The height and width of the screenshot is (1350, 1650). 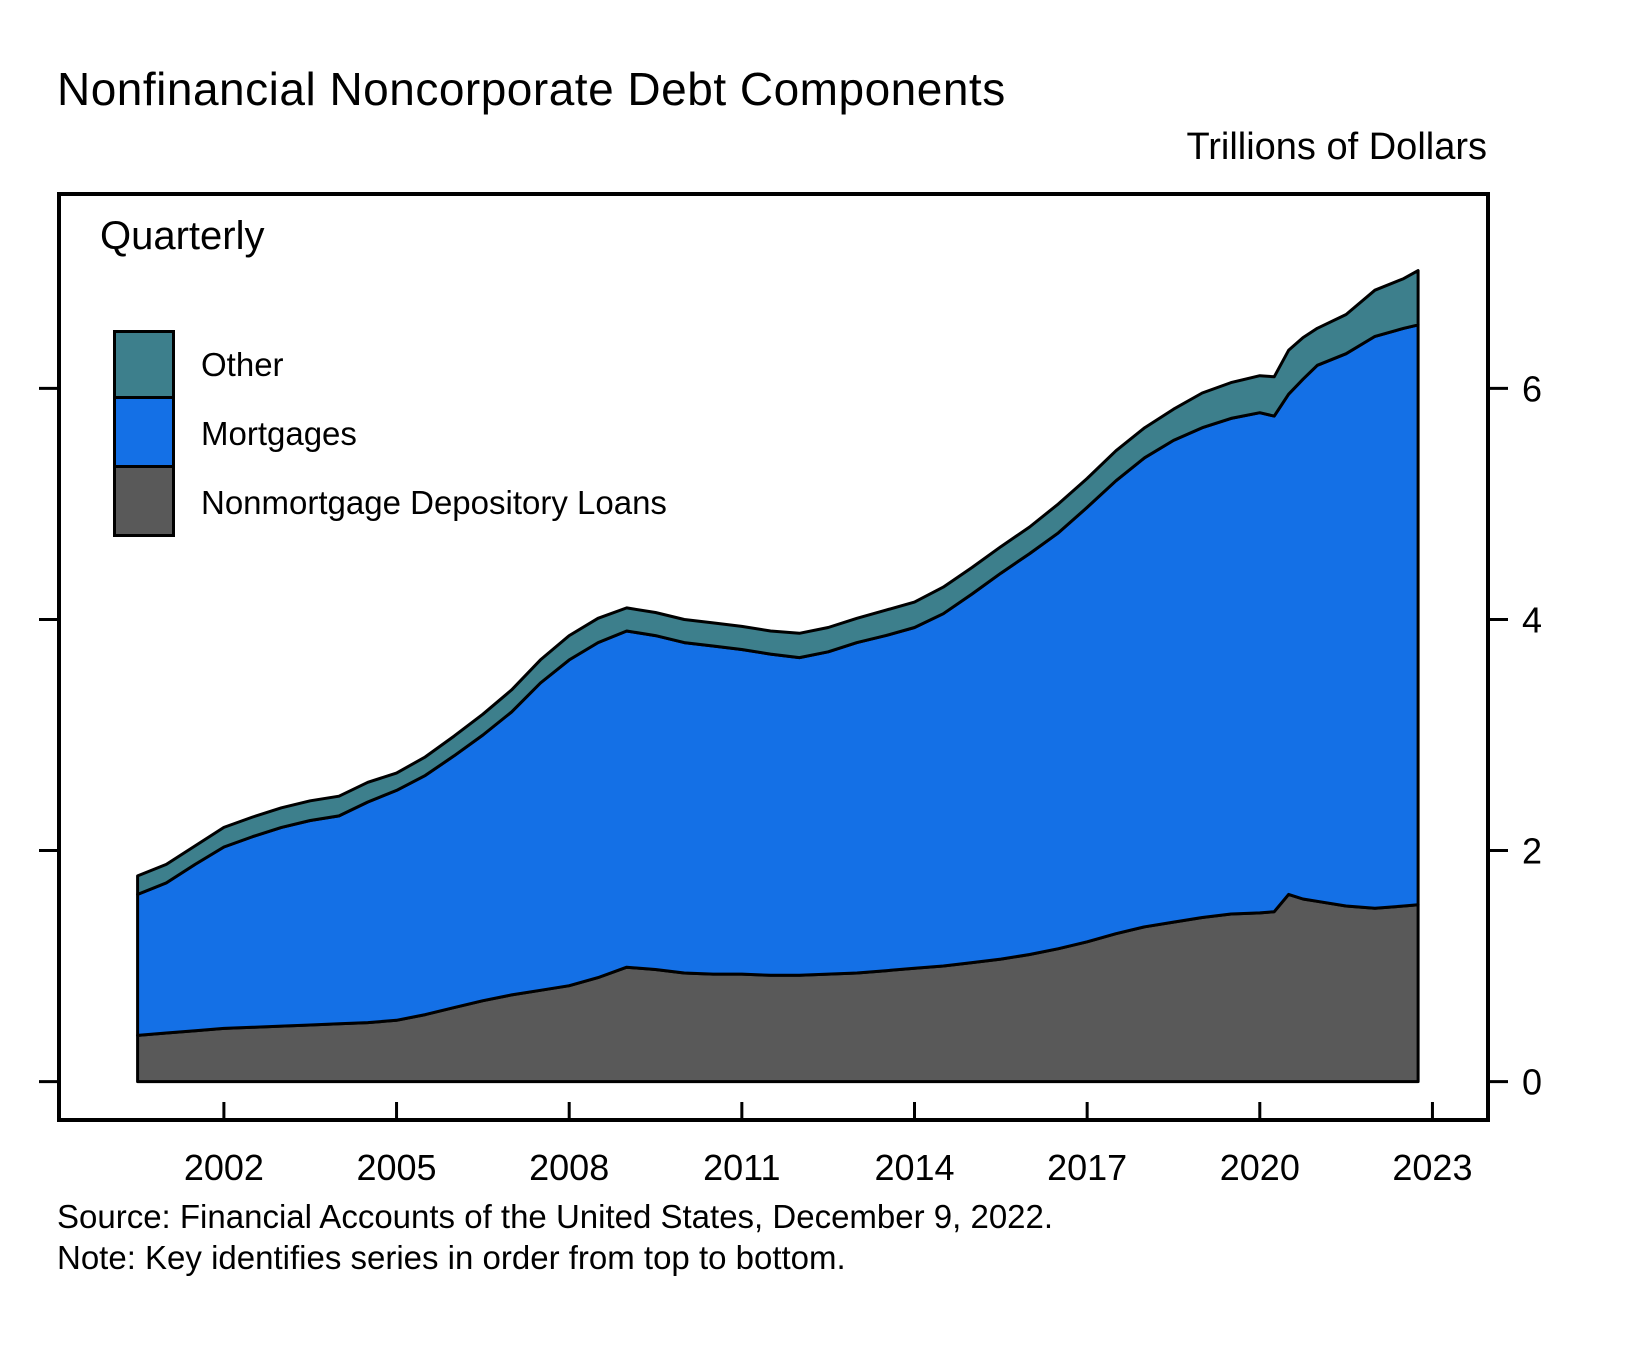 I want to click on units-label: Trillions of Dollars, so click(x=1336, y=147).